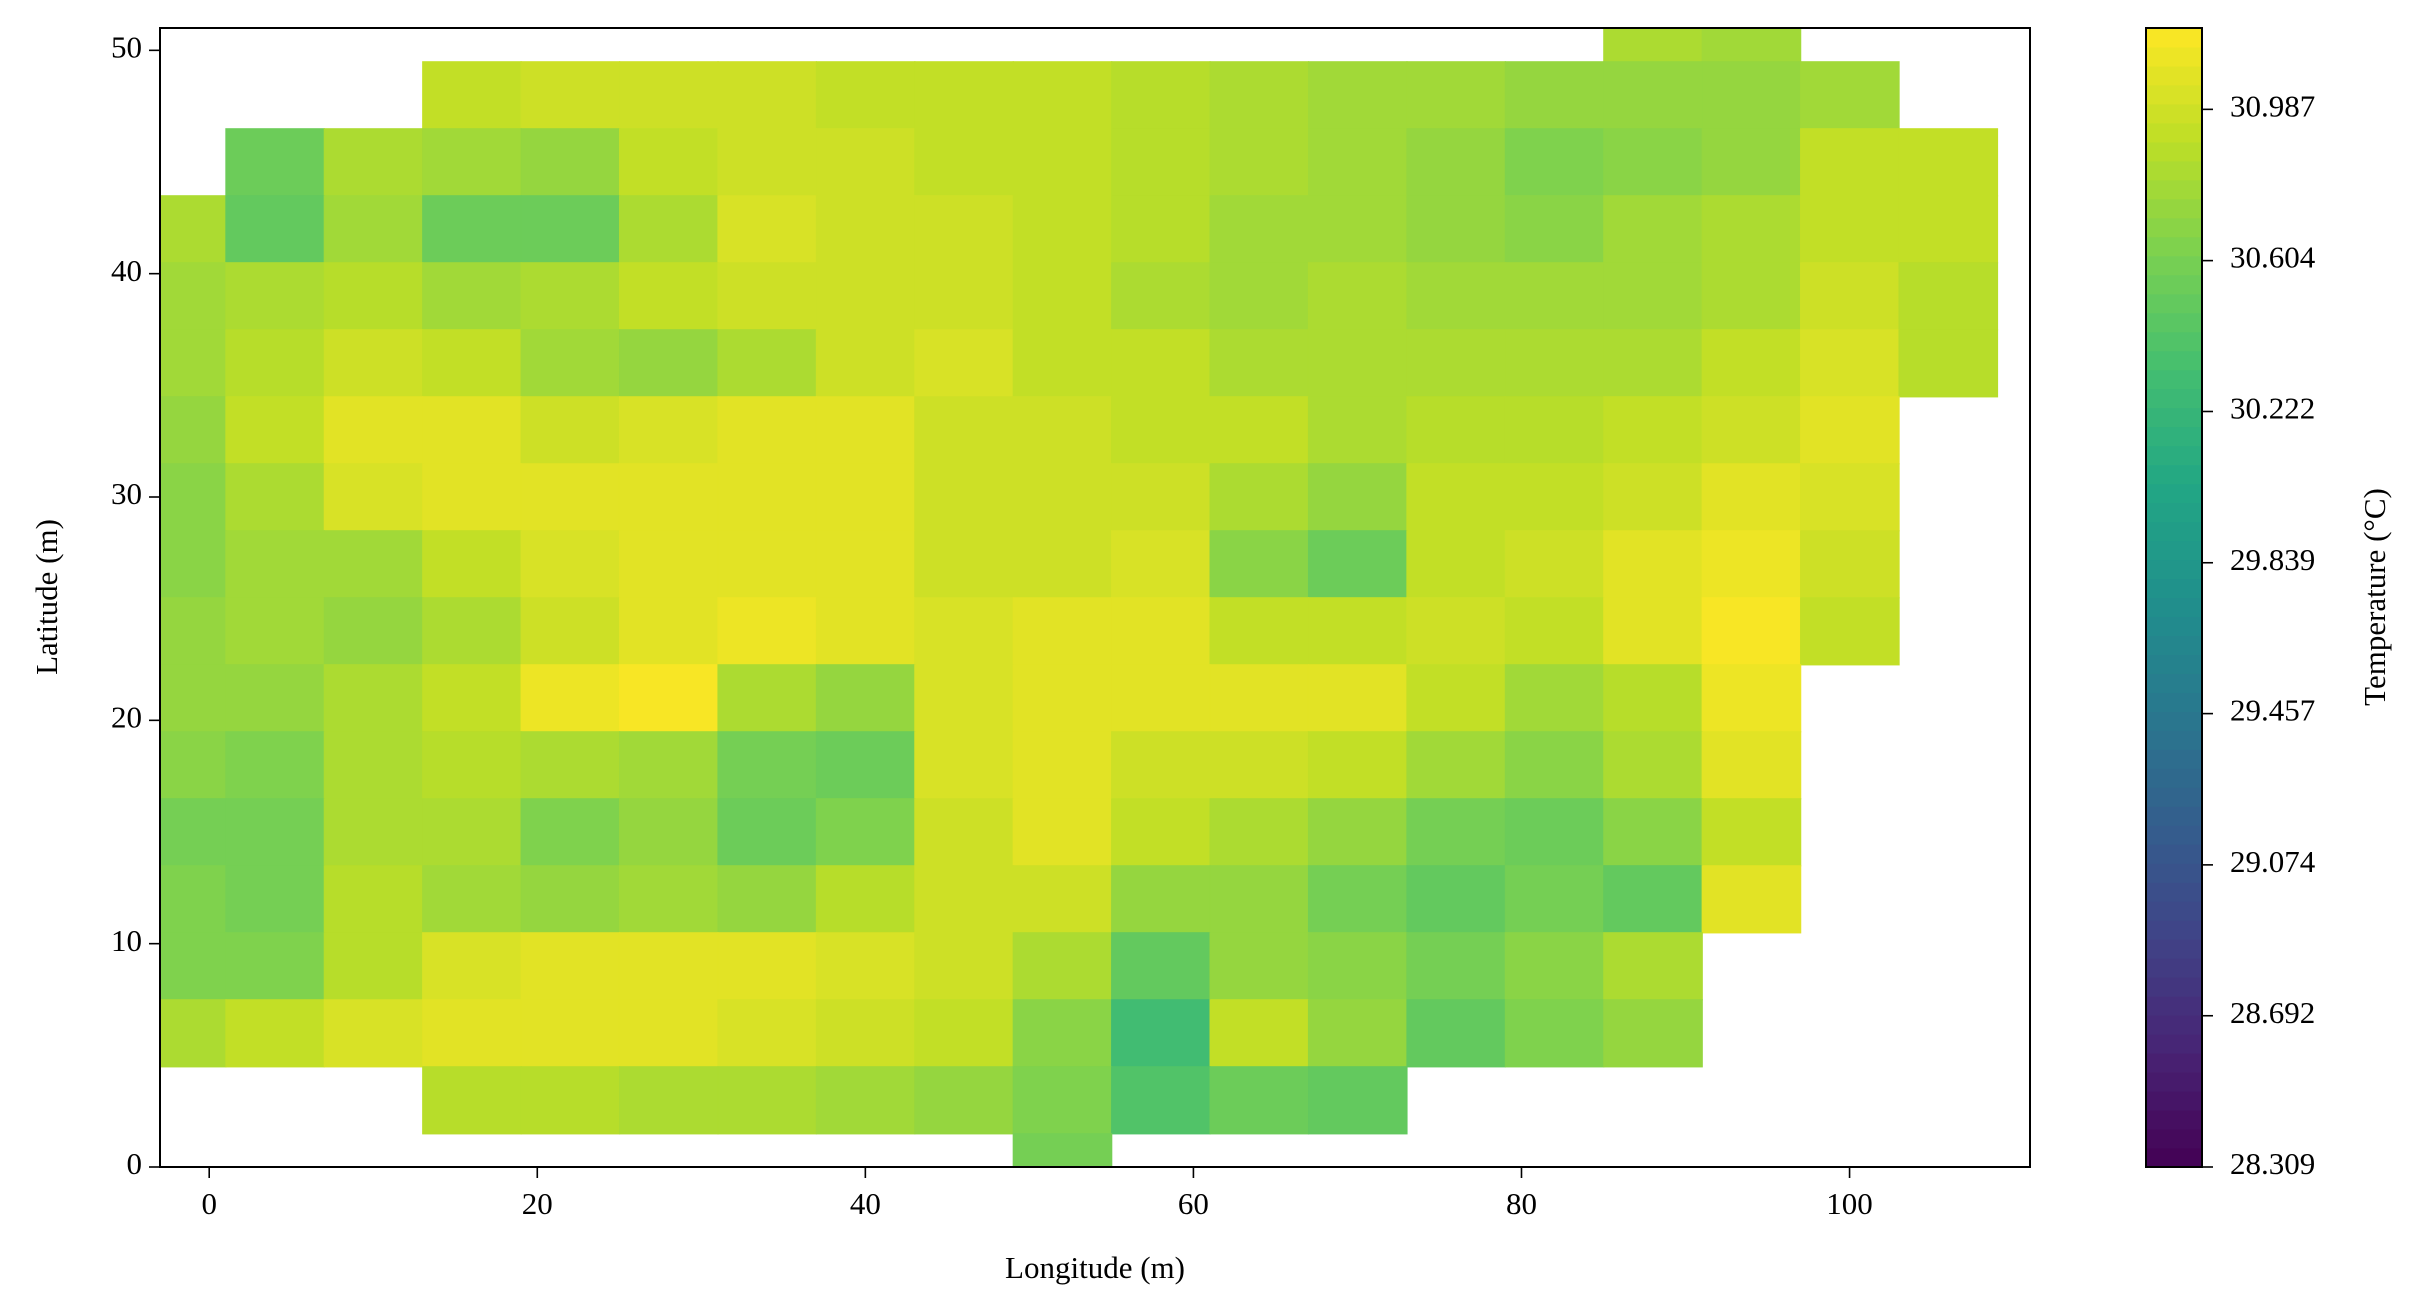 The height and width of the screenshot is (1316, 2424). Describe the element at coordinates (2272, 408) in the screenshot. I see `colorbar-tick-label: 30.222` at that location.